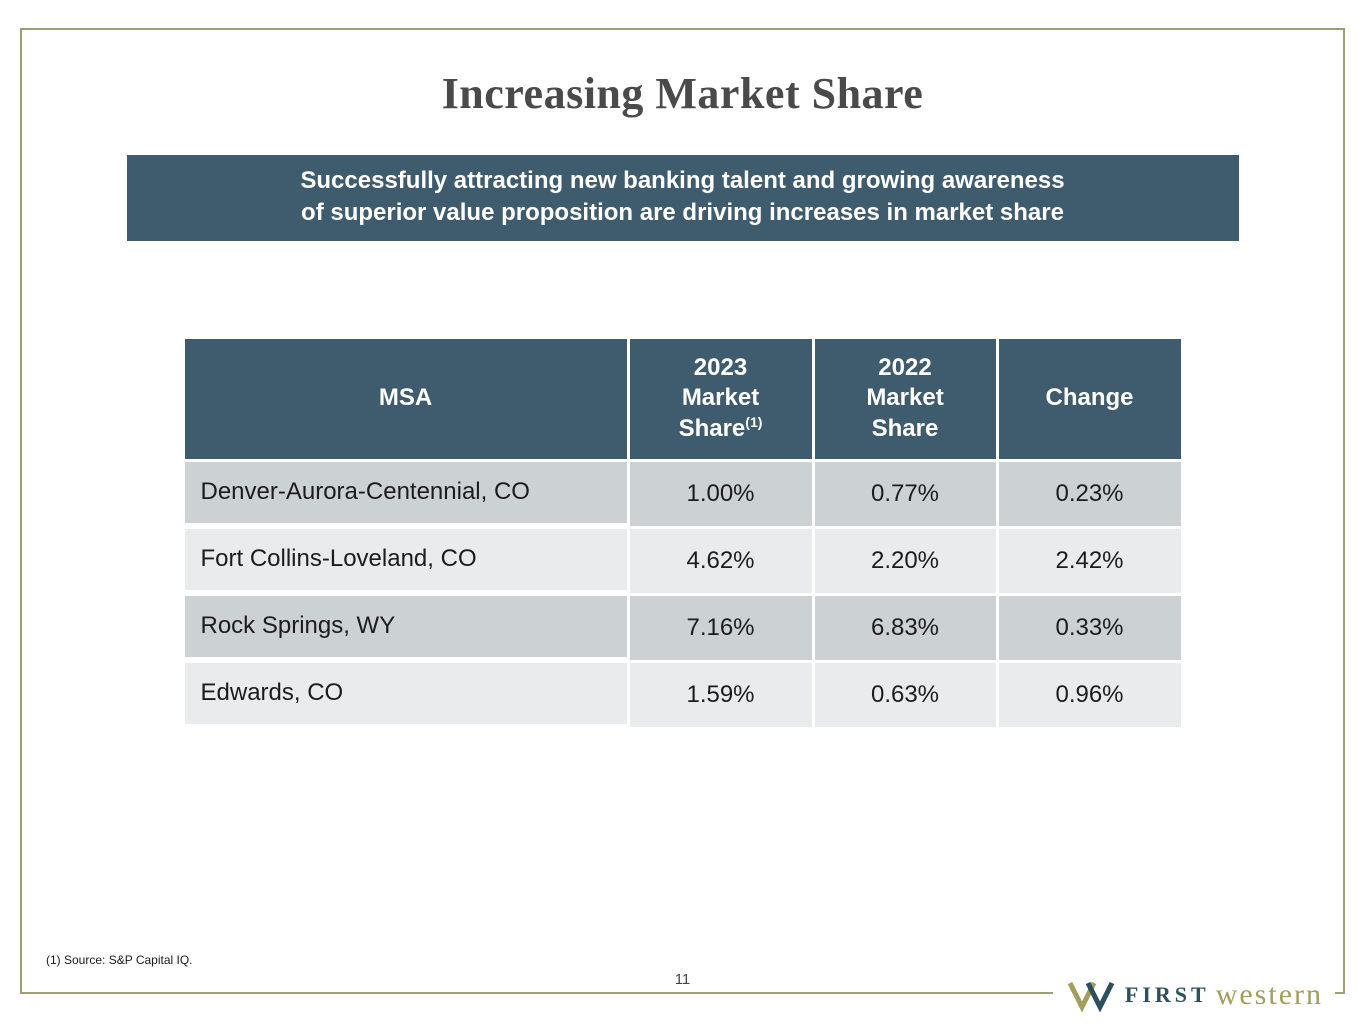 The height and width of the screenshot is (1024, 1365). I want to click on header-msa-label: MSA, so click(405, 398).